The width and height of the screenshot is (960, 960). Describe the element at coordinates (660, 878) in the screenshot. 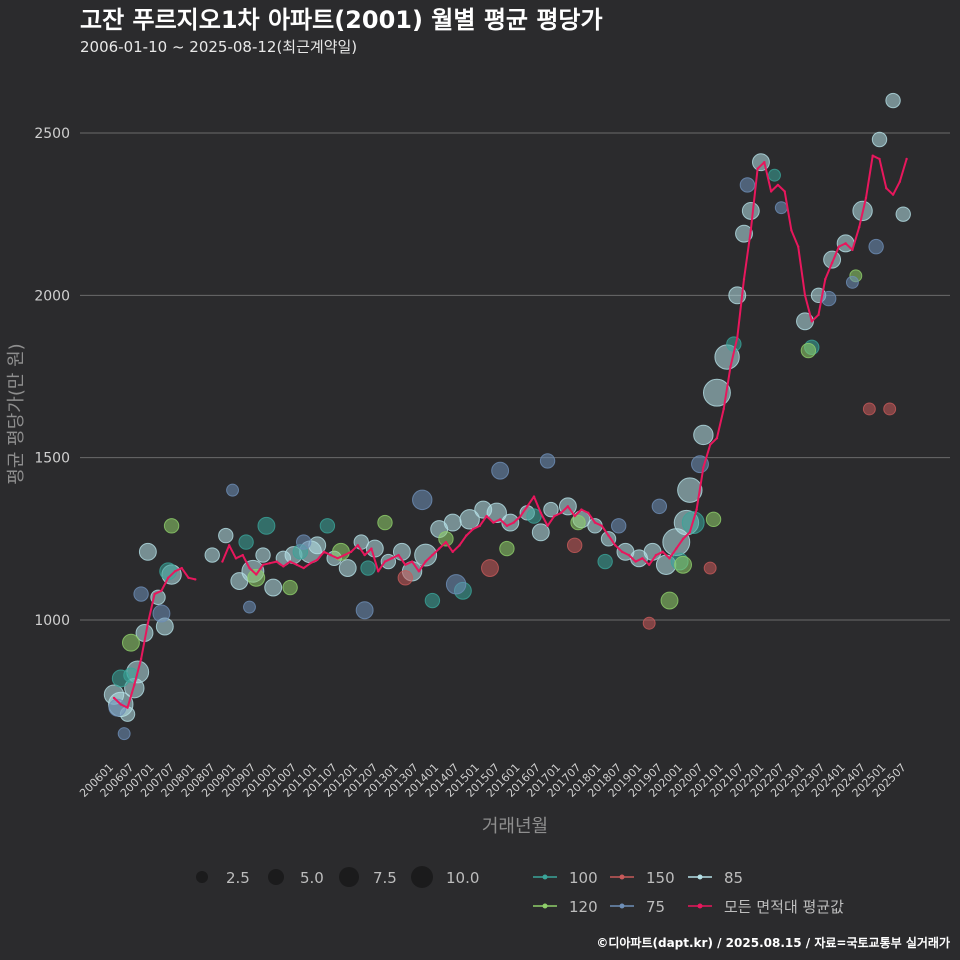

I see `legend-series-label: 150` at that location.